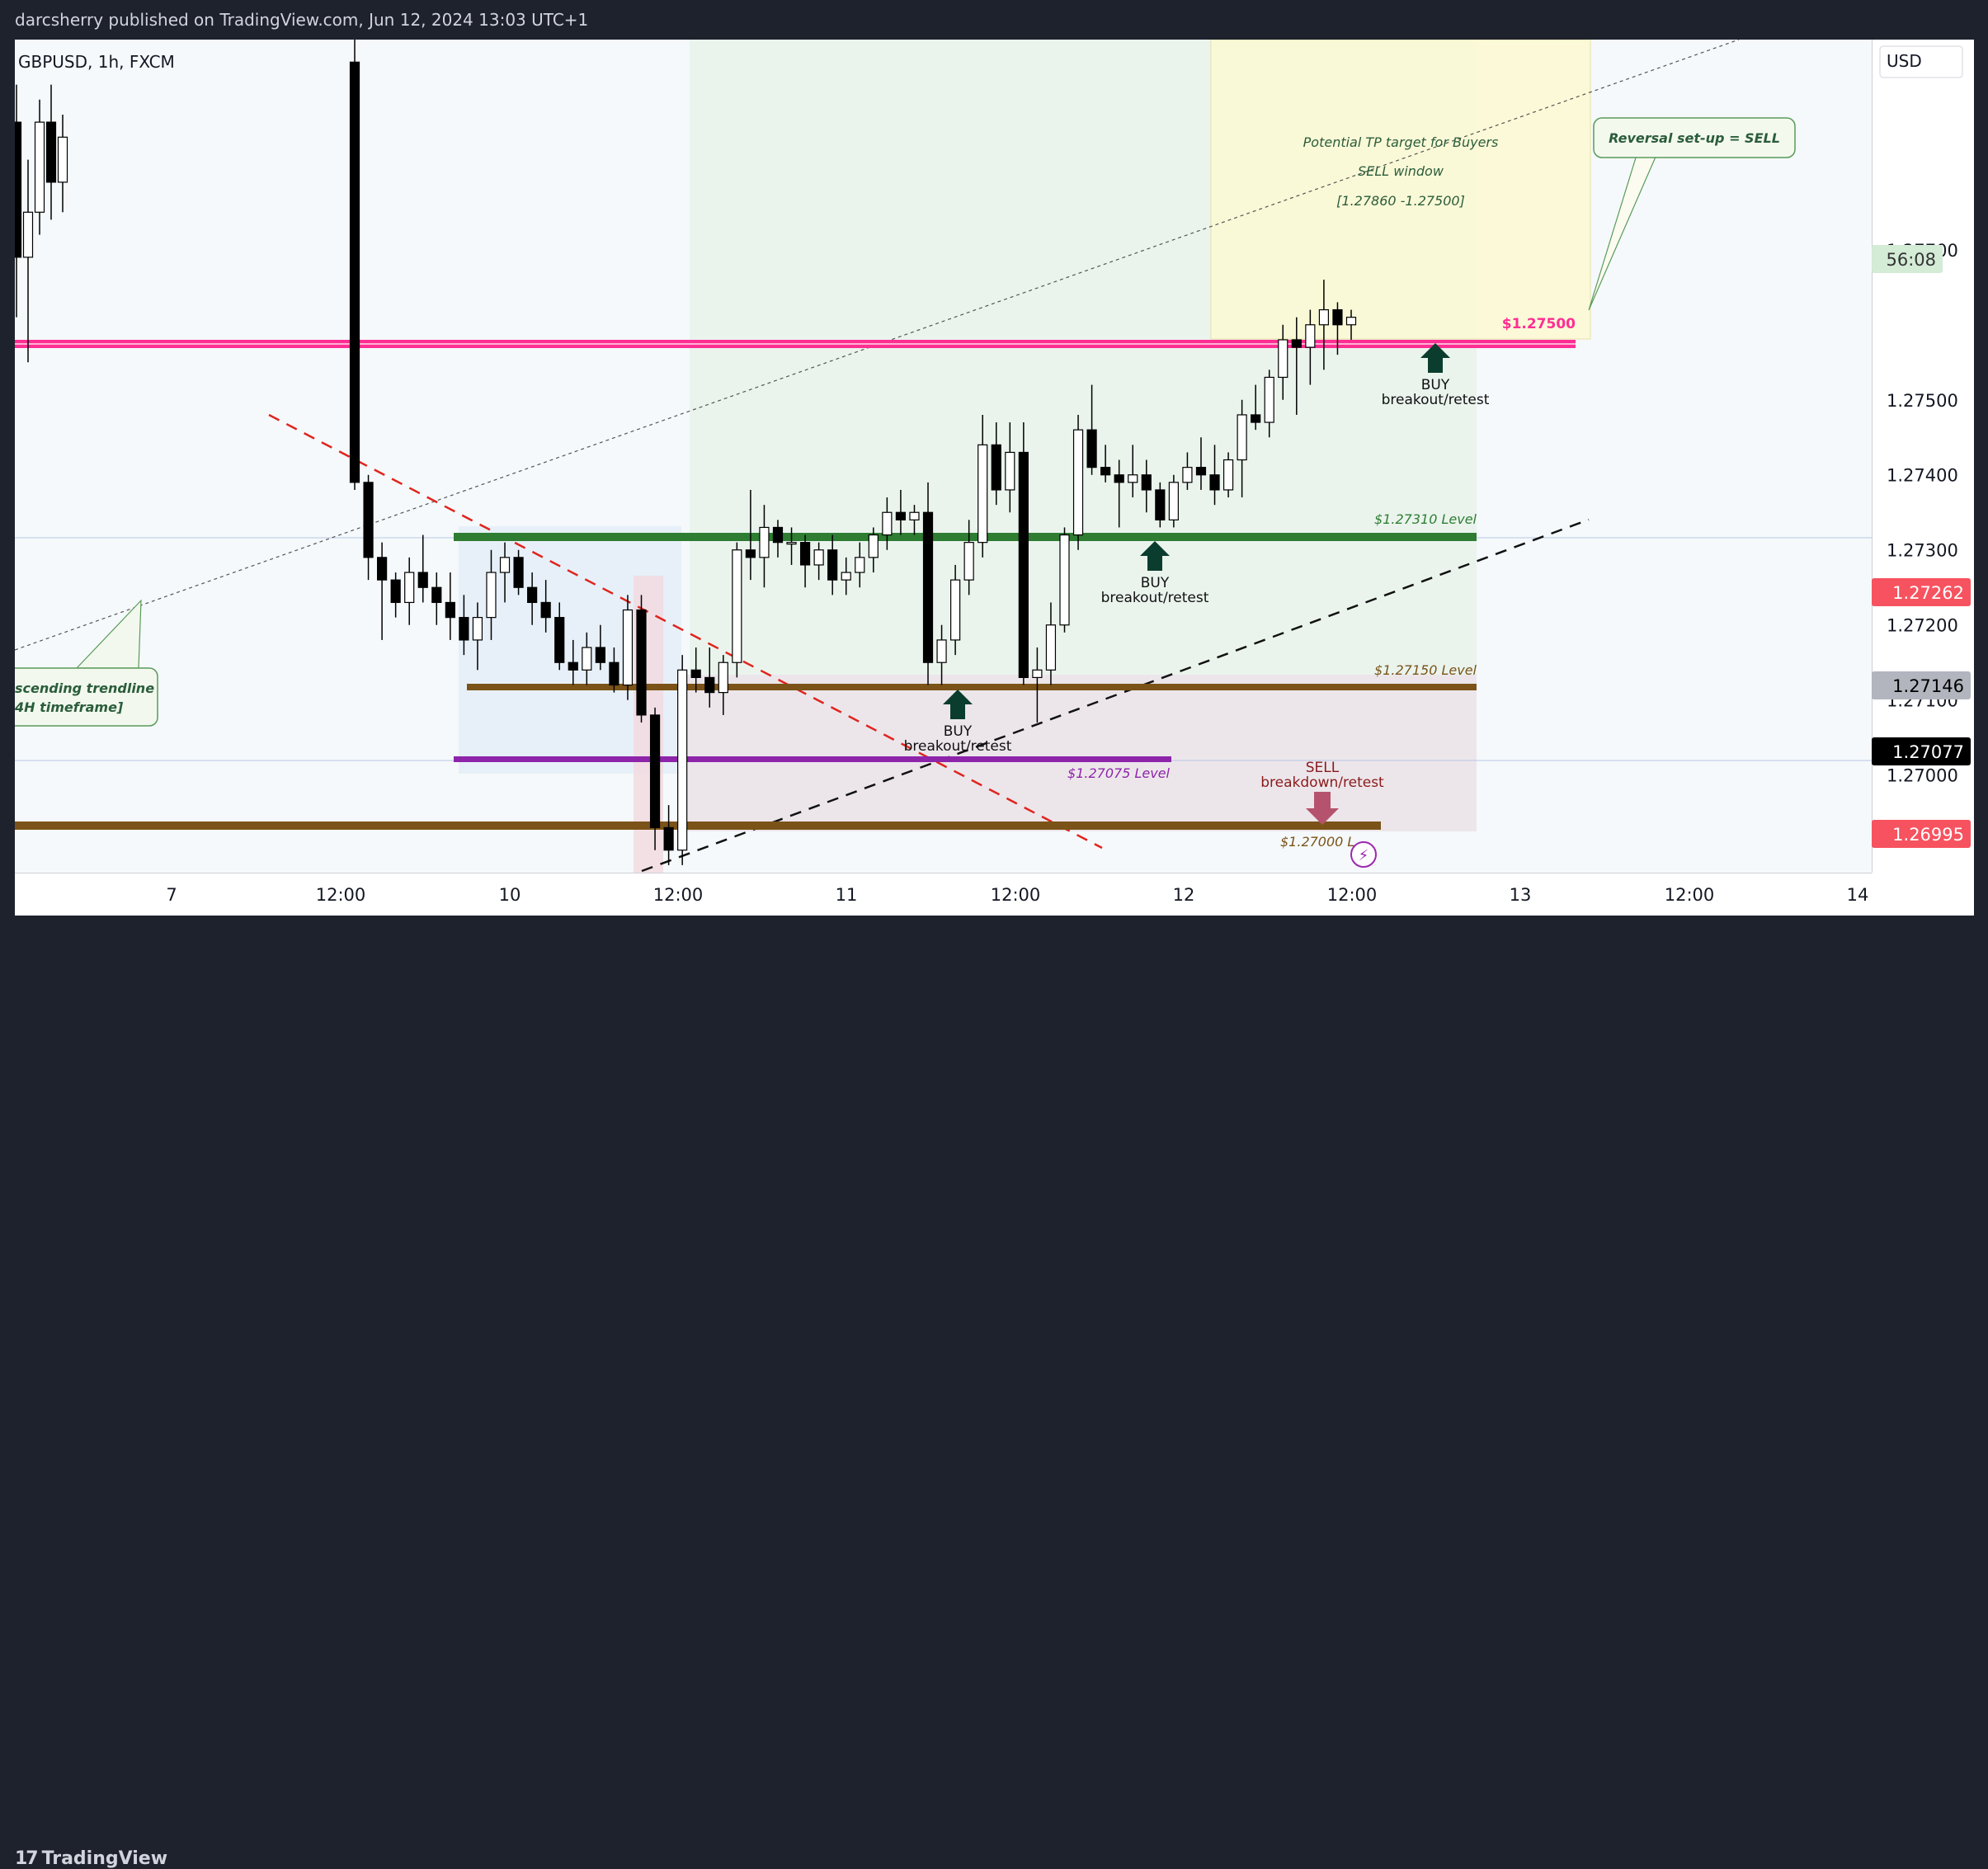 The image size is (1988, 1869). Describe the element at coordinates (1400, 190) in the screenshot. I see `sell-window-border` at that location.